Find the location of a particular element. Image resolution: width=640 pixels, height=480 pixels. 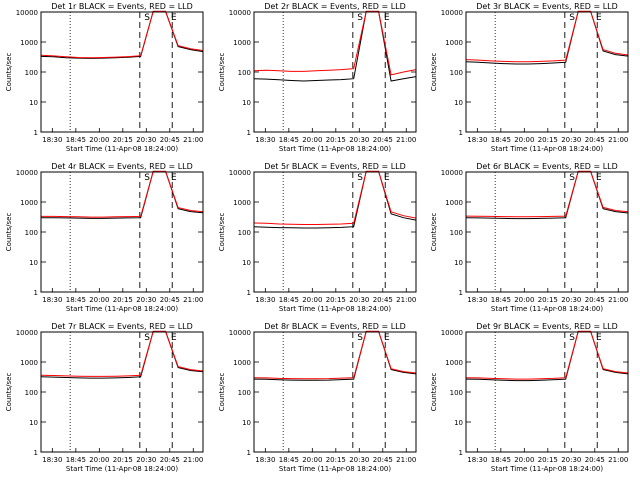

panel-title: Det 8r BLACK = Events, RED = LLD is located at coordinates (335, 326).